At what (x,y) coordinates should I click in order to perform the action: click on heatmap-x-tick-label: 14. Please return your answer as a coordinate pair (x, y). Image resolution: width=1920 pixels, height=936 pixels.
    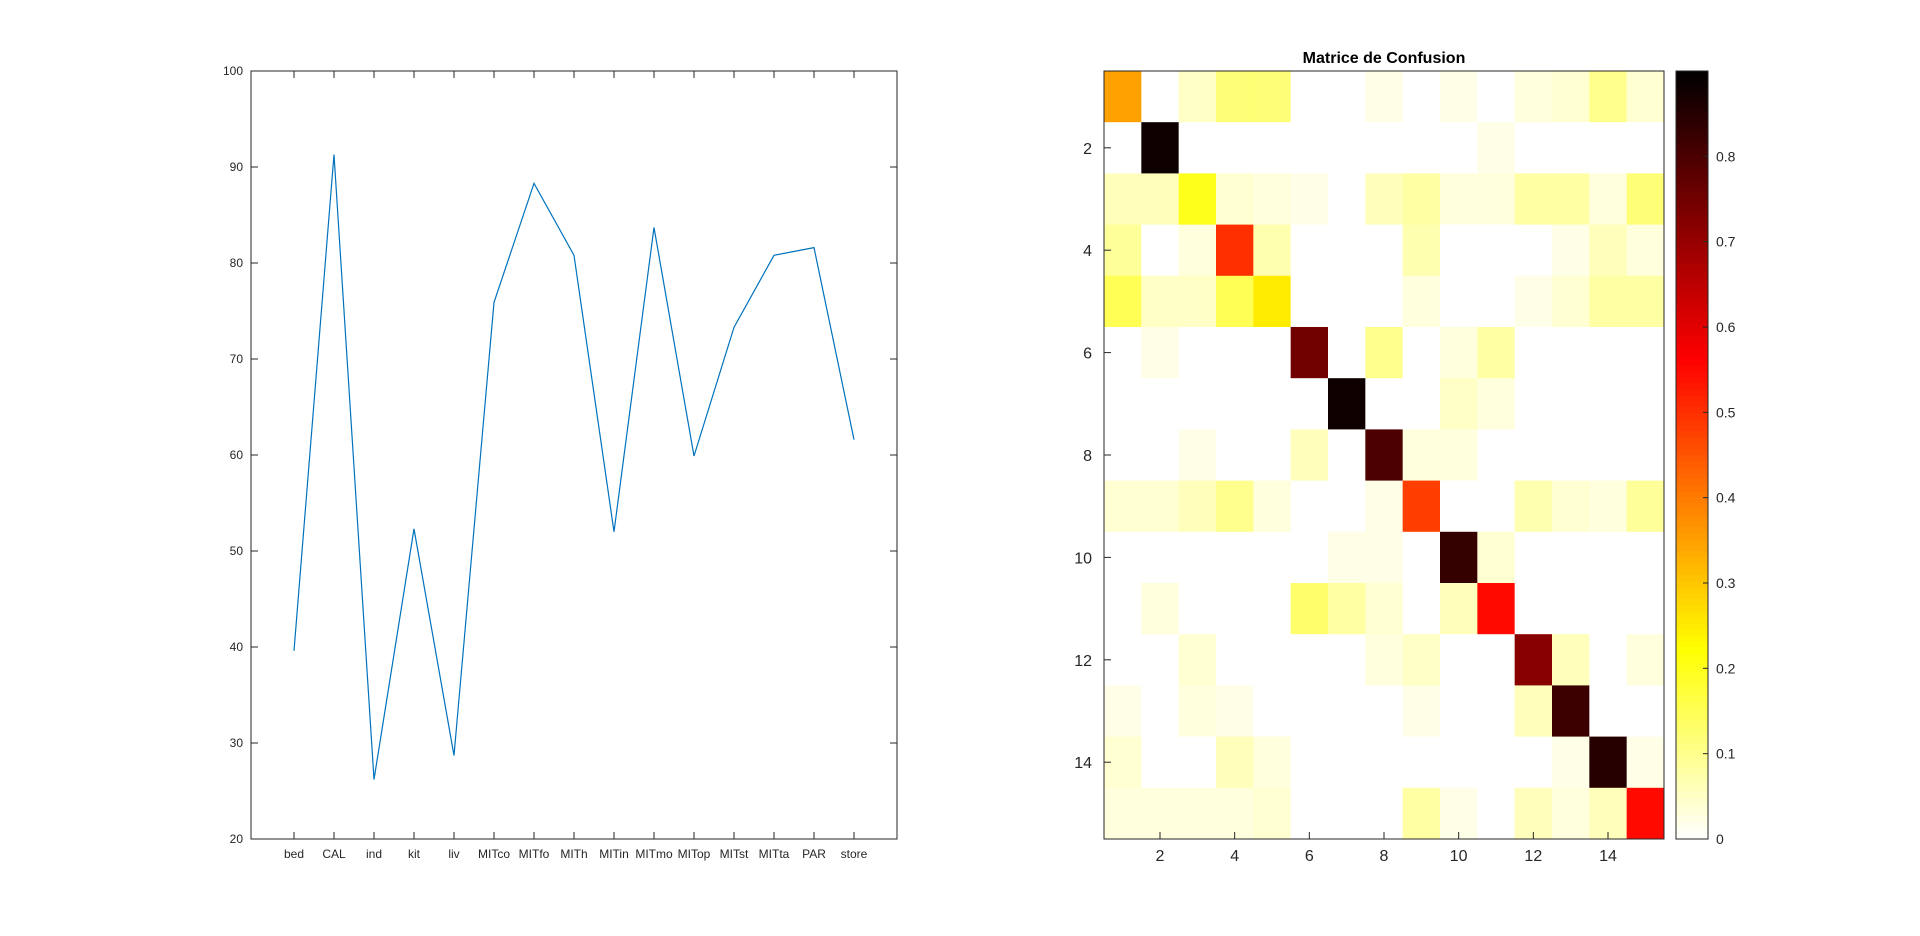
    Looking at the image, I should click on (1608, 856).